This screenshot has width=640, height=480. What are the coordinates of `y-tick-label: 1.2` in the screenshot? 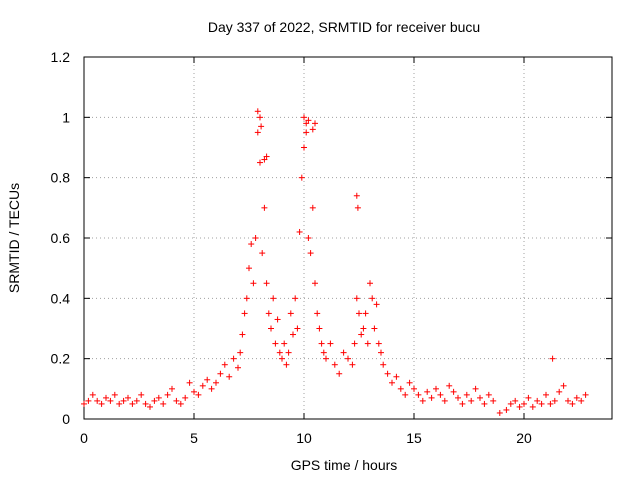 It's located at (61, 57).